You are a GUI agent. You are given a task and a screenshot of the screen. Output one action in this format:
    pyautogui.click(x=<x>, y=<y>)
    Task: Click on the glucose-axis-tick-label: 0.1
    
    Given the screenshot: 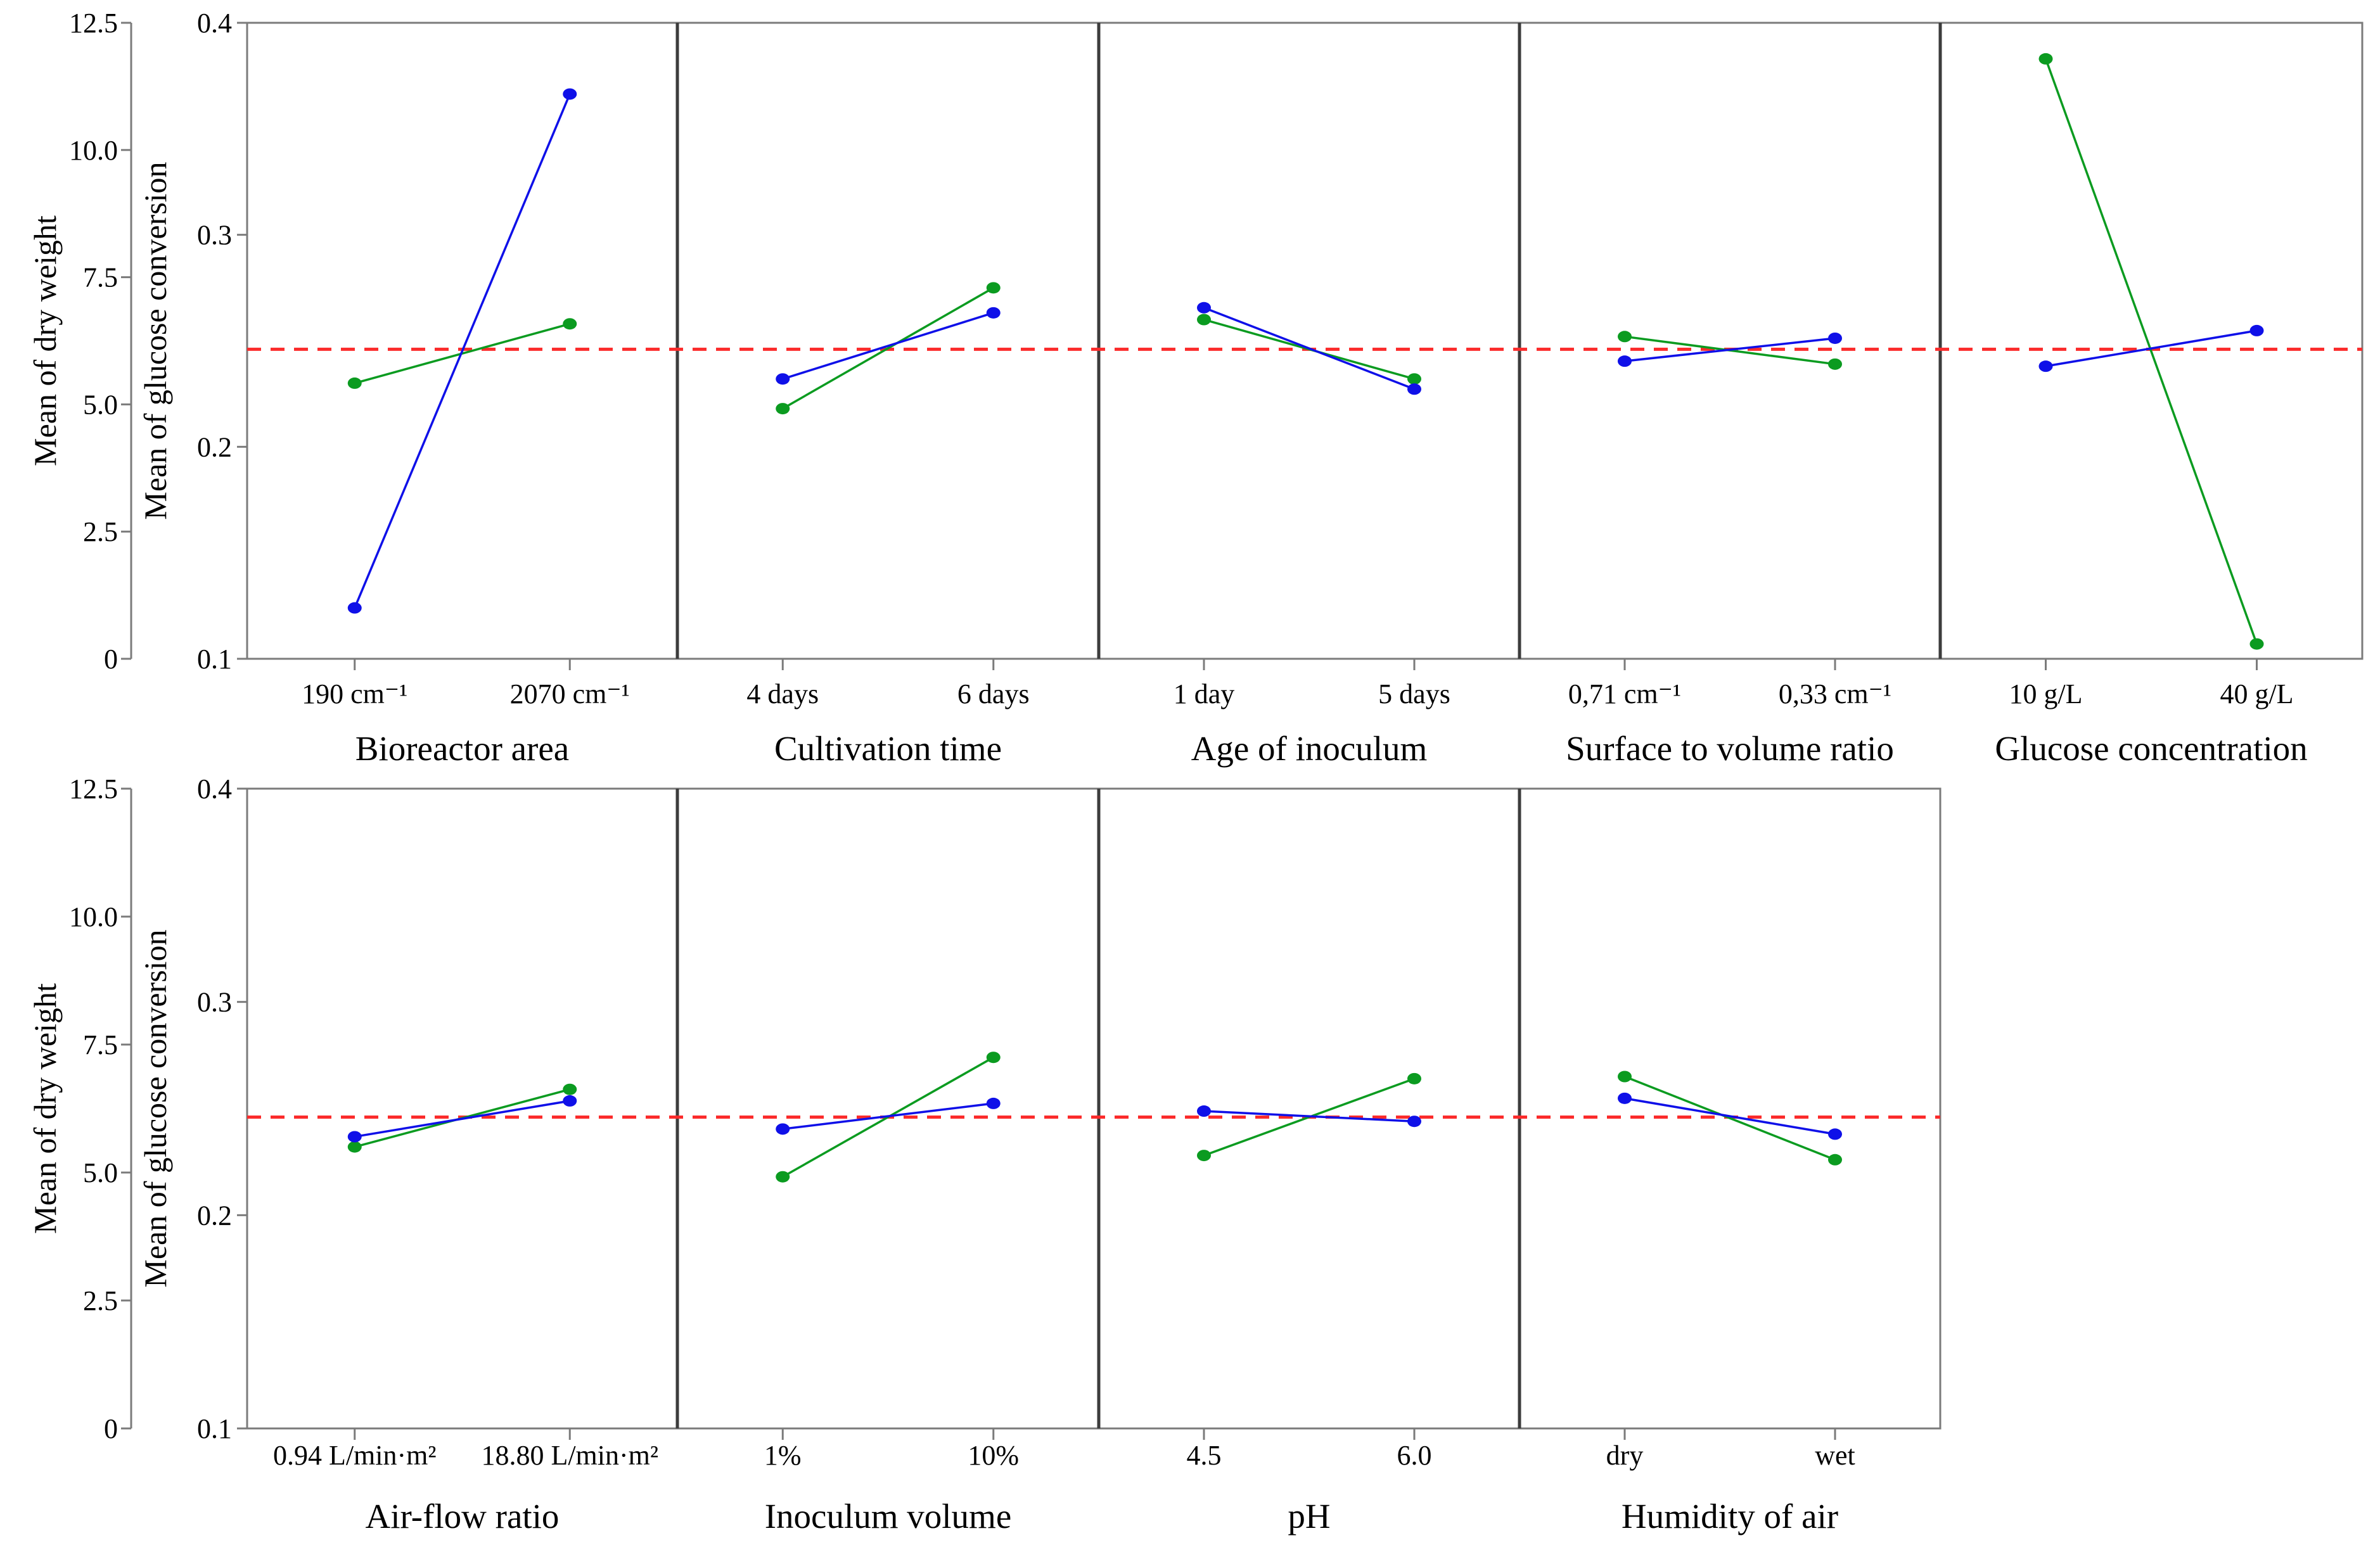 What is the action you would take?
    pyautogui.click(x=214, y=659)
    